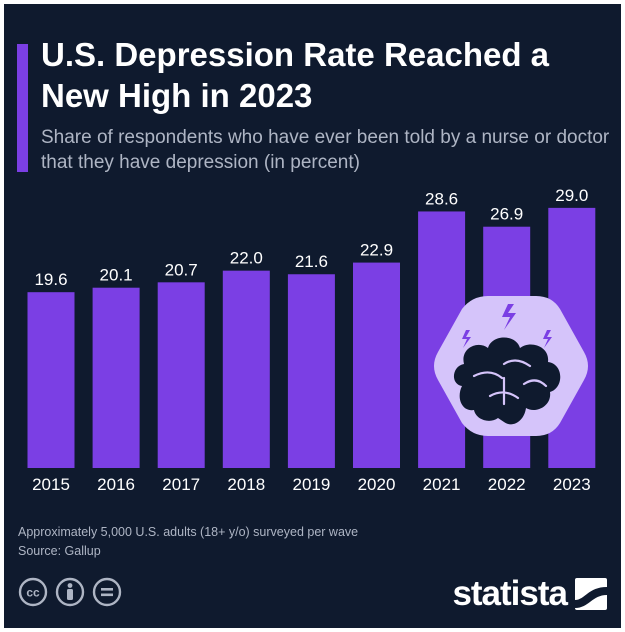  I want to click on bar-value-label-2019: 21.6, so click(311, 261).